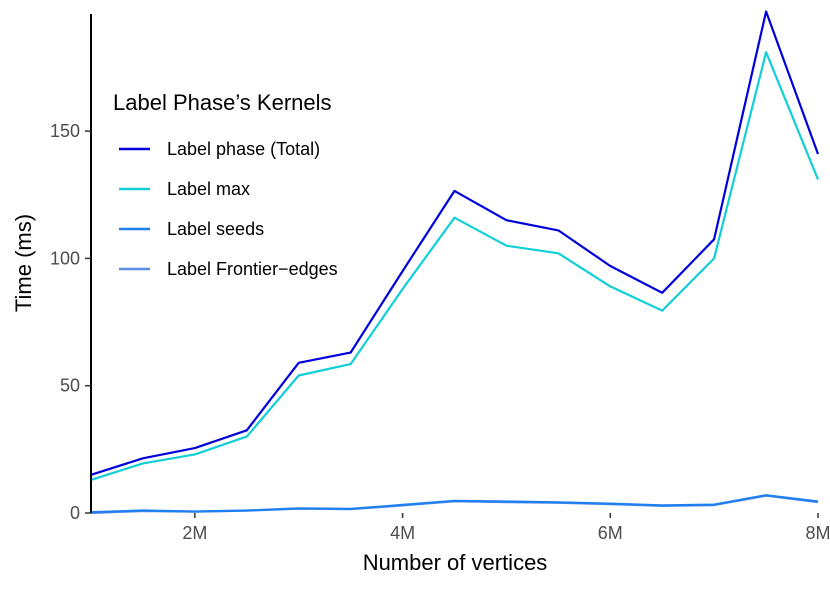  What do you see at coordinates (402, 533) in the screenshot?
I see `x-tick-label: 4M` at bounding box center [402, 533].